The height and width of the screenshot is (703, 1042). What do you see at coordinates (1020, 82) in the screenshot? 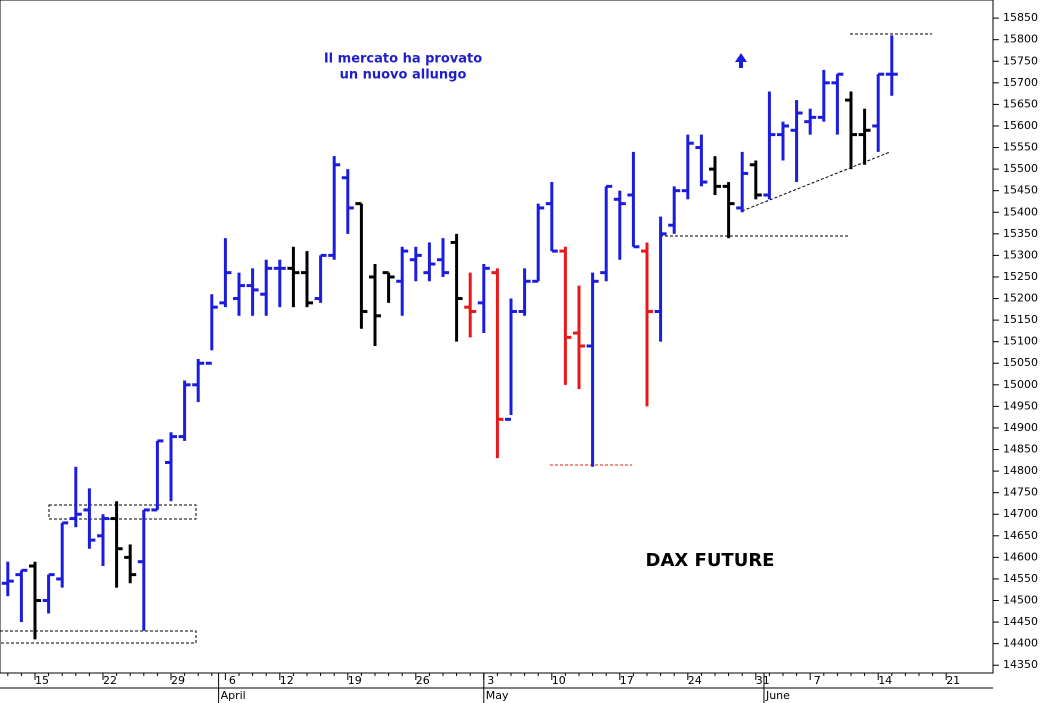
I see `y-tick-label: 15700` at bounding box center [1020, 82].